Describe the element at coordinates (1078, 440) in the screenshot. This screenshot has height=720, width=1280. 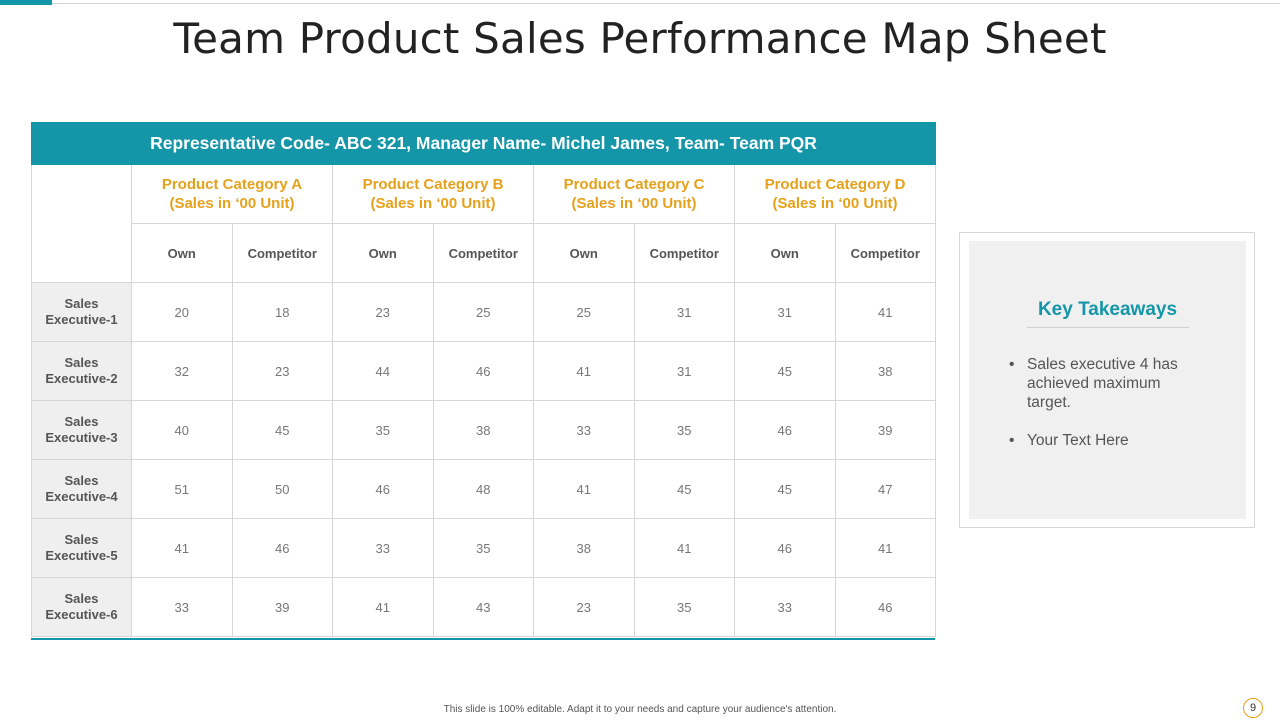
I see `takeaway-text: Your Text Here` at that location.